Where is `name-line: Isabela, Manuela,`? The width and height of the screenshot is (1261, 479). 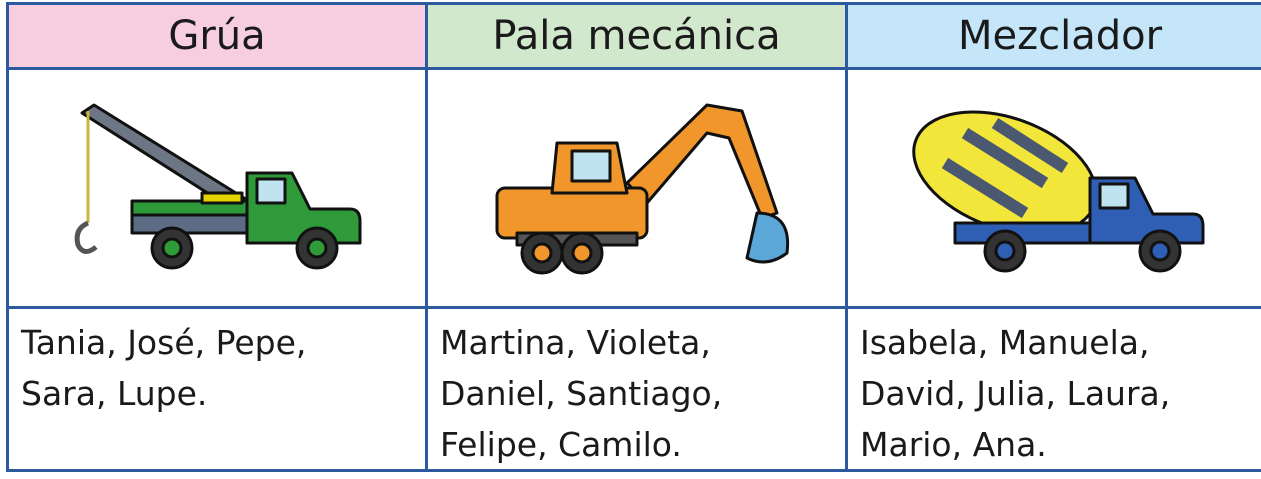
name-line: Isabela, Manuela, is located at coordinates (1005, 342).